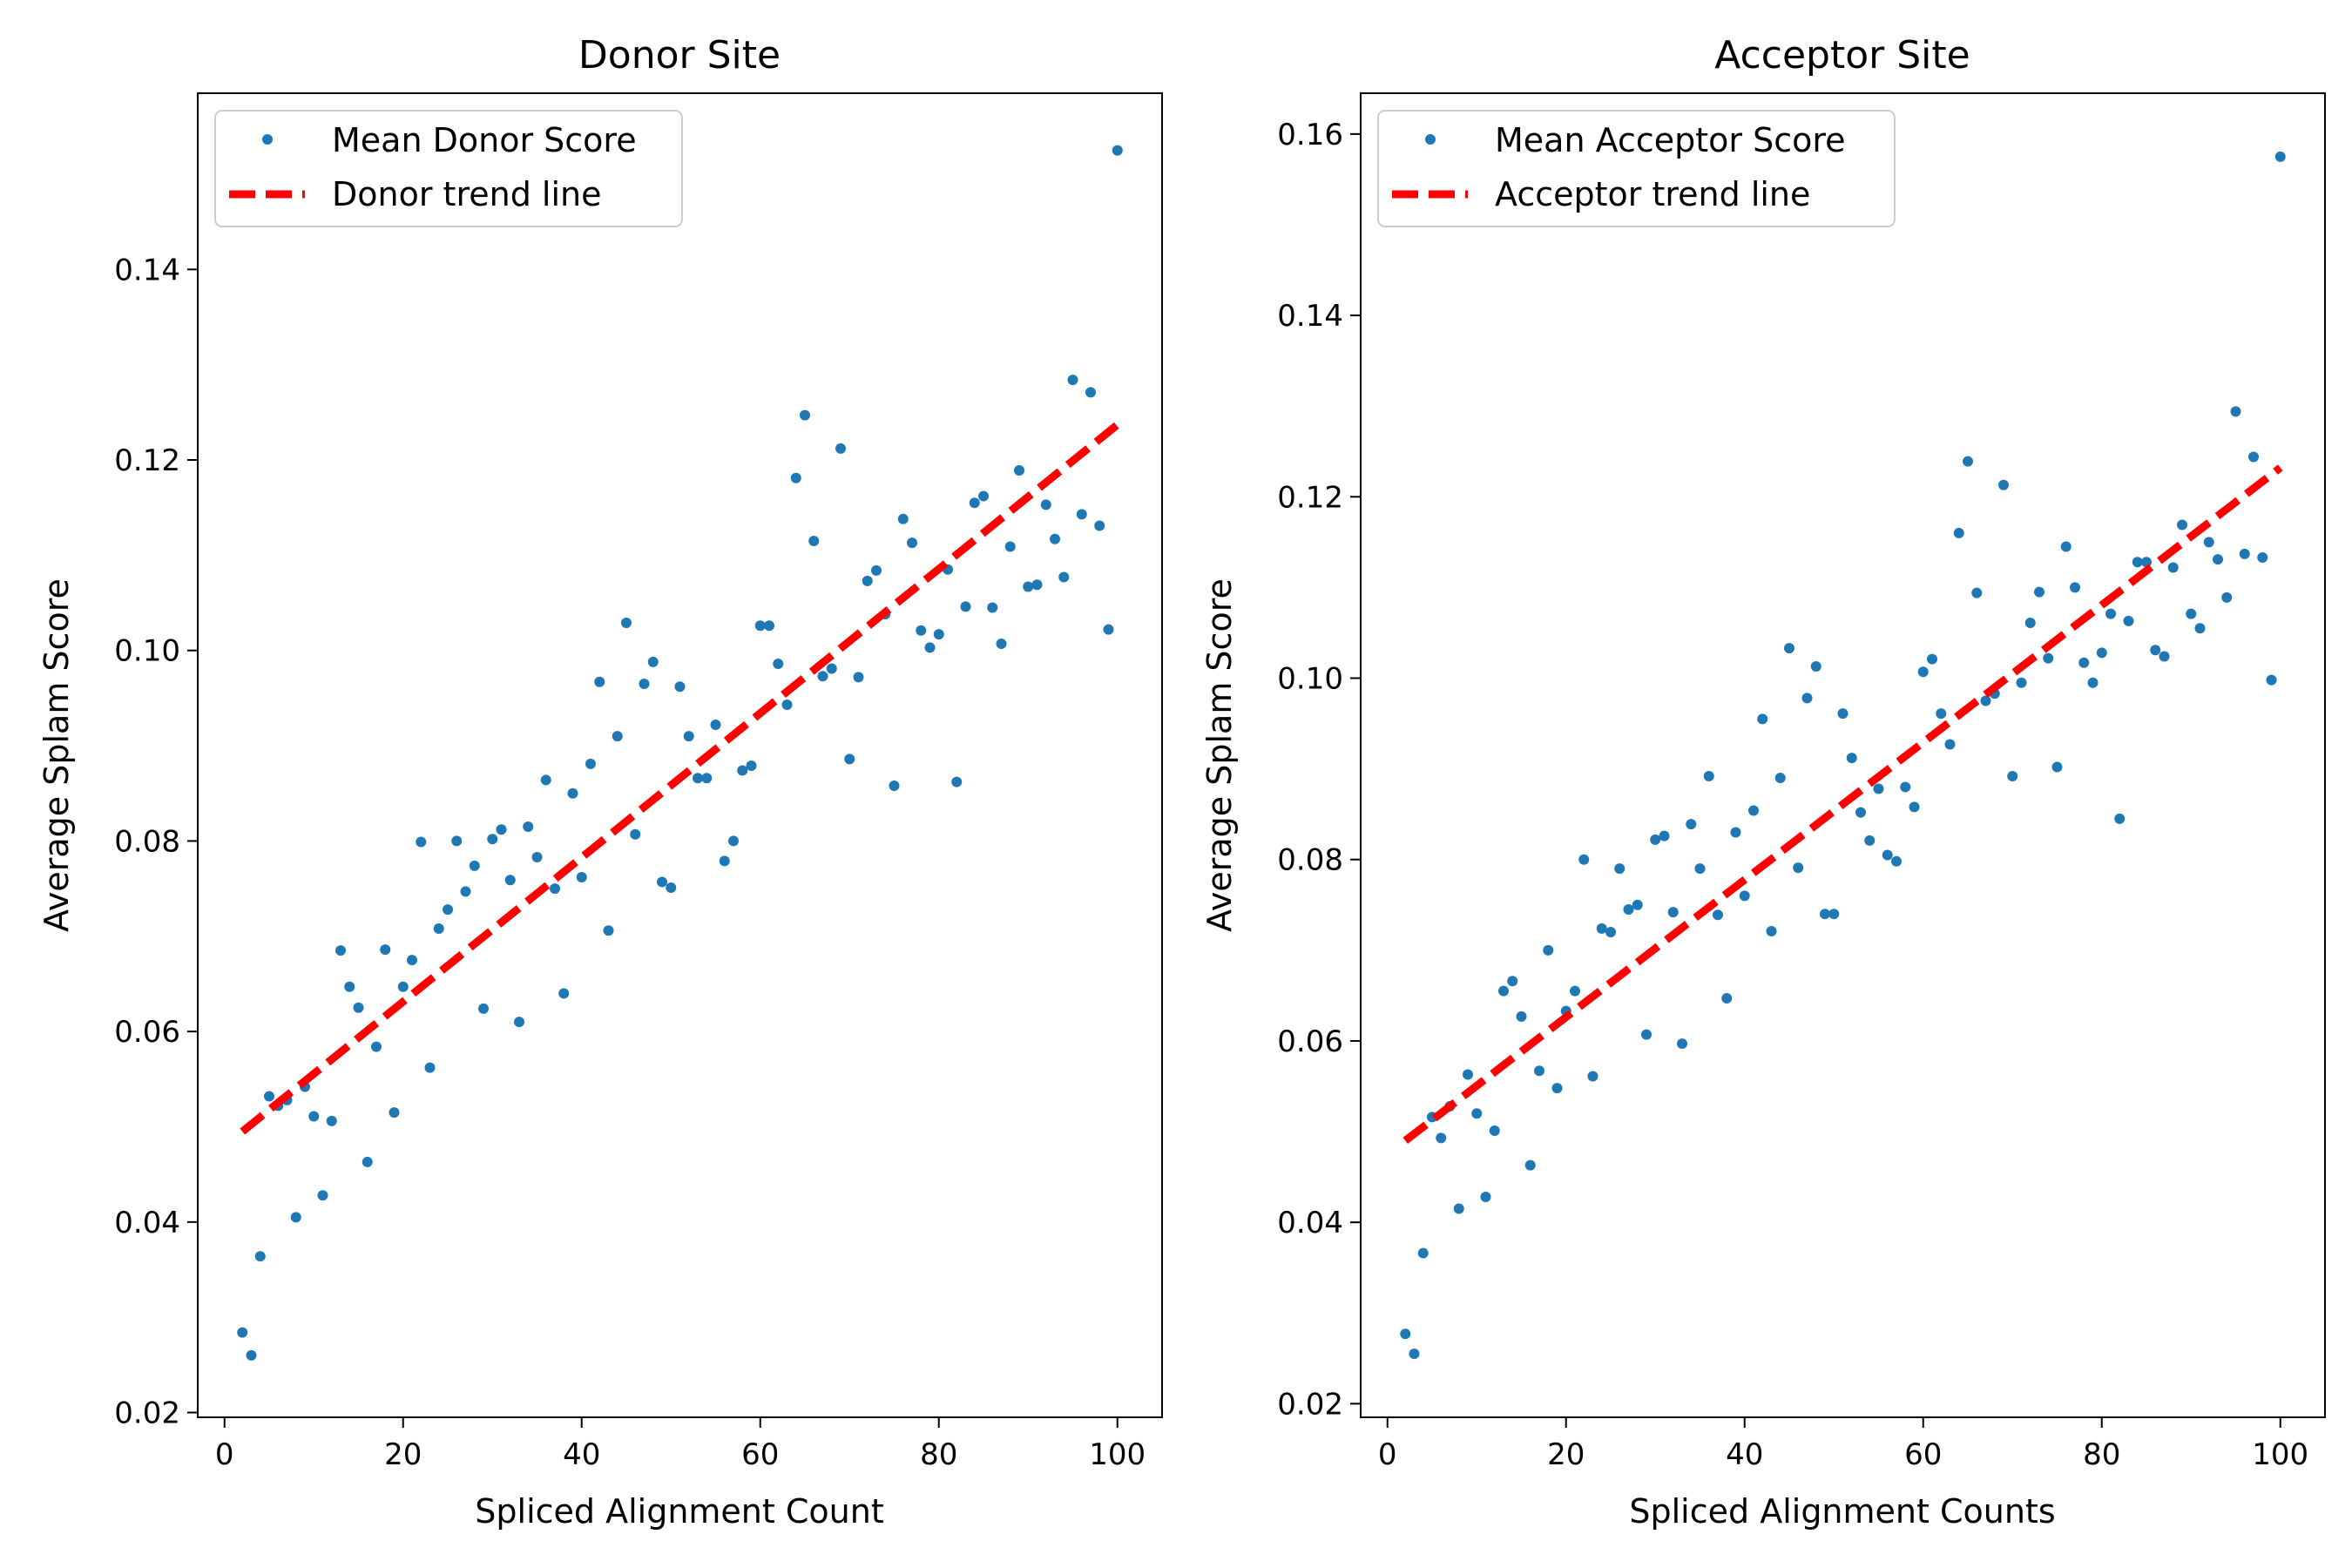  I want to click on donor-legend: Mean Donor Score Donor trend line, so click(448, 168).